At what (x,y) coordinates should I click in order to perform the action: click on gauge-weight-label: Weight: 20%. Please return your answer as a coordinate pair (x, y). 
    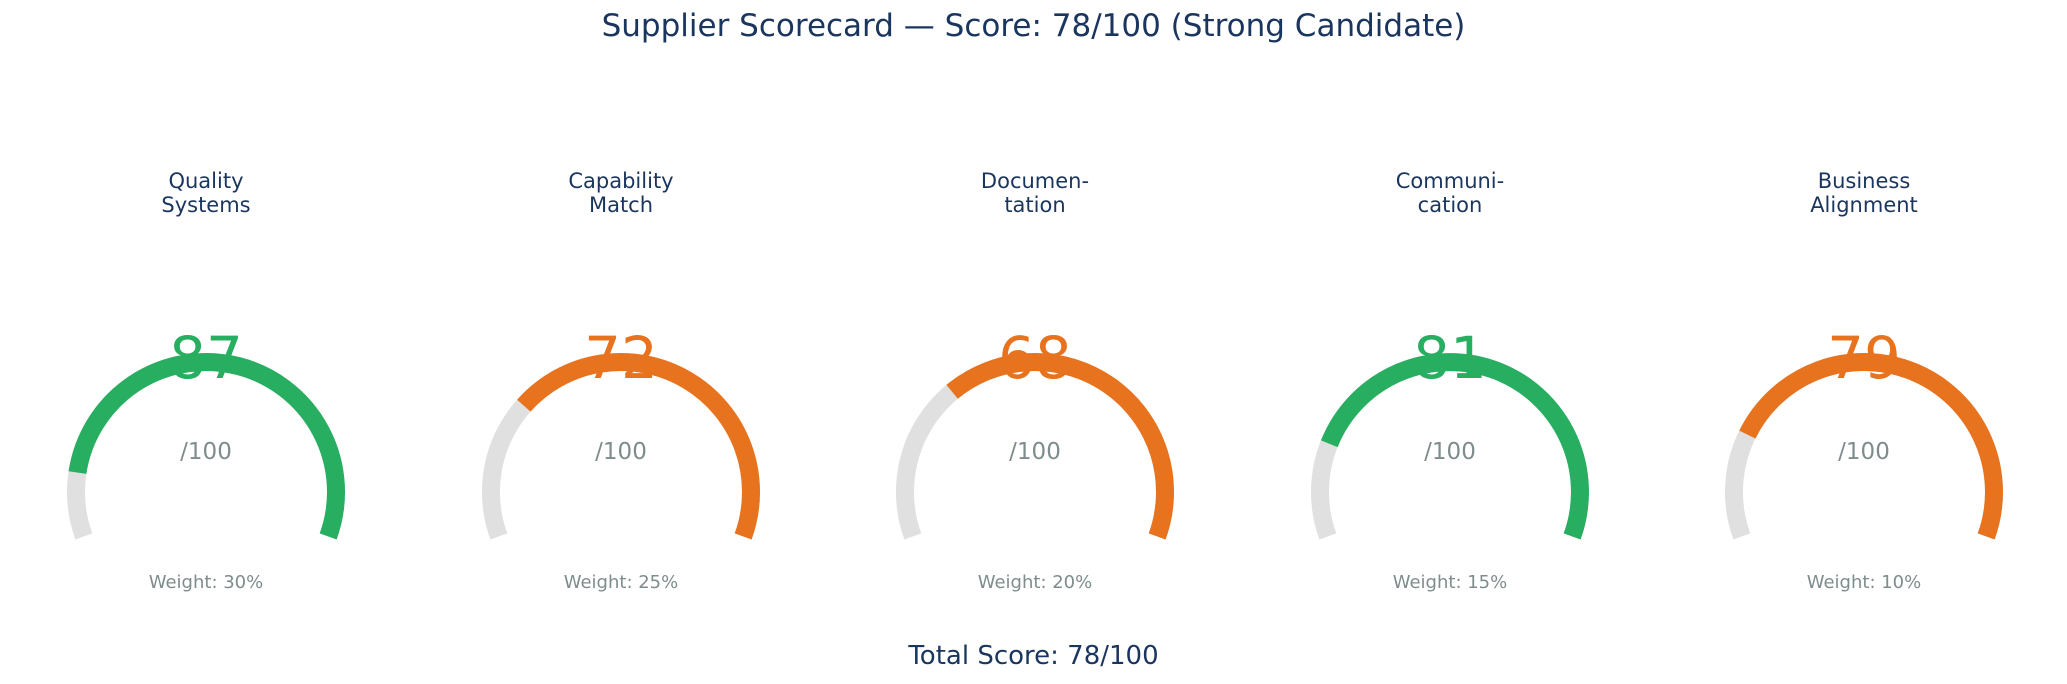
    Looking at the image, I should click on (1035, 582).